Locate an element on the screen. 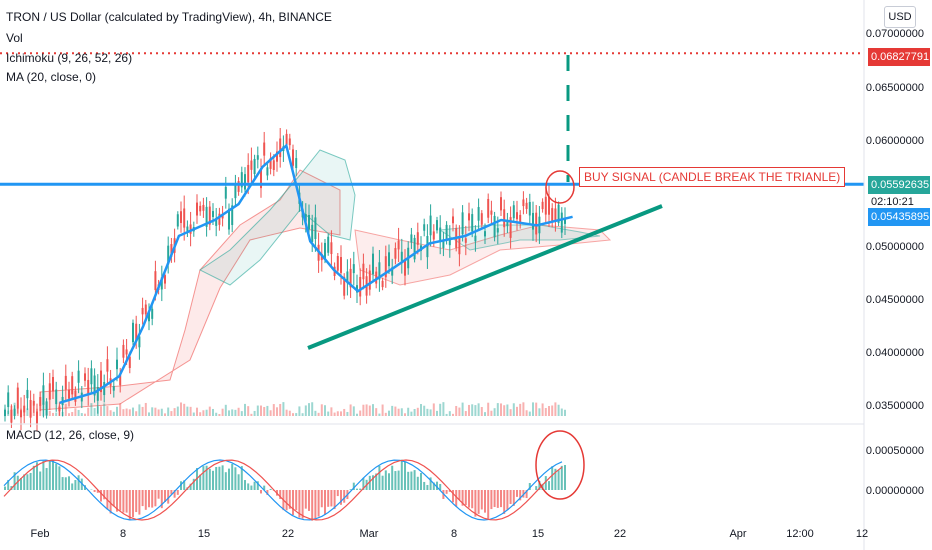  currency-button: USD is located at coordinates (900, 17).